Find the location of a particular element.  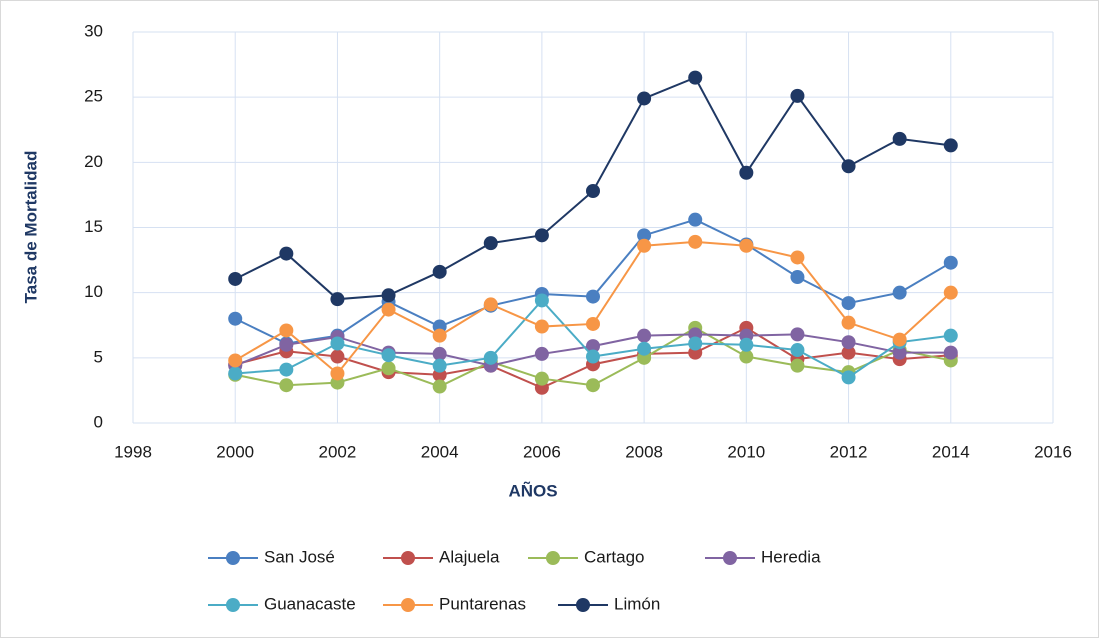

y-tick-label: 25 is located at coordinates (93, 96).